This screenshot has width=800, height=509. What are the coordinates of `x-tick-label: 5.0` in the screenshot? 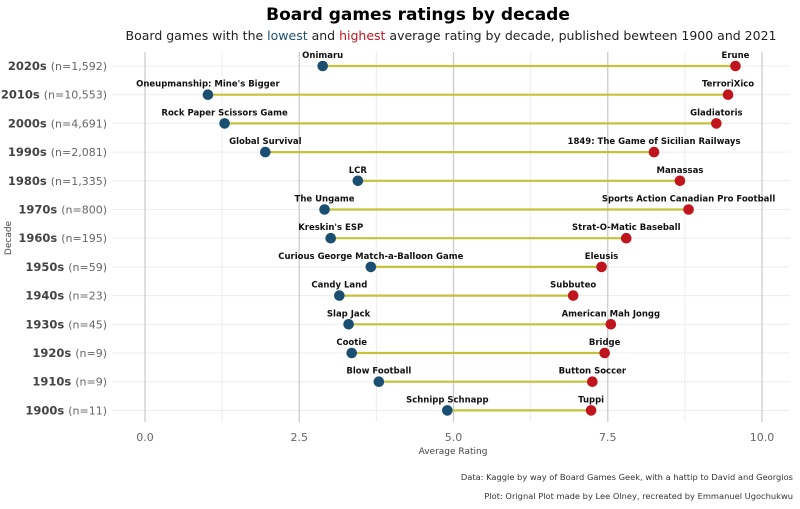 It's located at (454, 437).